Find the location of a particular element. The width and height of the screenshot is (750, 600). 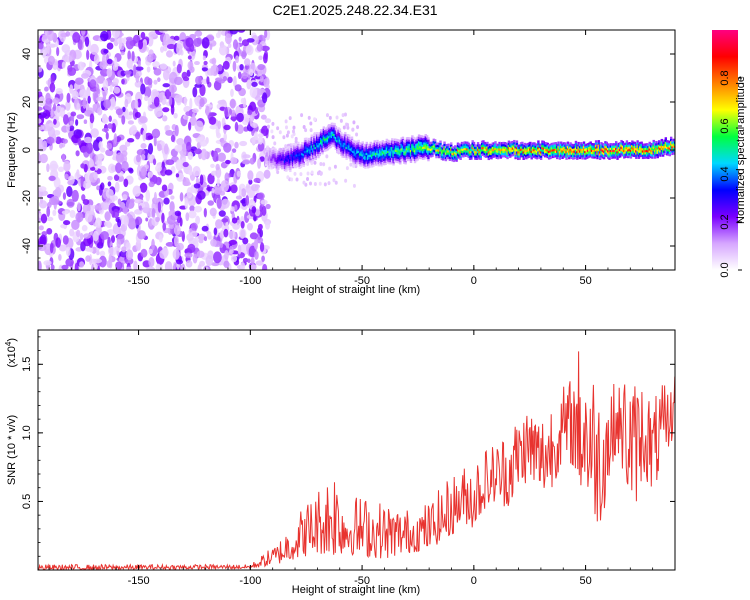

x-tick-label: 50 is located at coordinates (585, 581).